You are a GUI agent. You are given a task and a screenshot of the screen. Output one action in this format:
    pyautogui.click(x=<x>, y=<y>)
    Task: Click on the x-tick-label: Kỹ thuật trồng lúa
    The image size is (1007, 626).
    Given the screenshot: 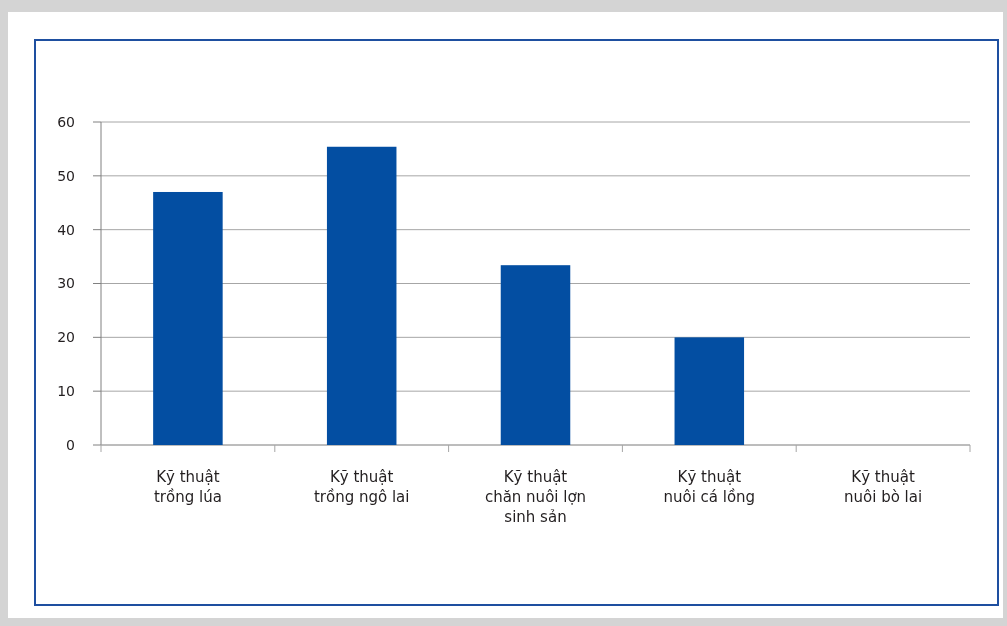 What is the action you would take?
    pyautogui.click(x=187, y=487)
    